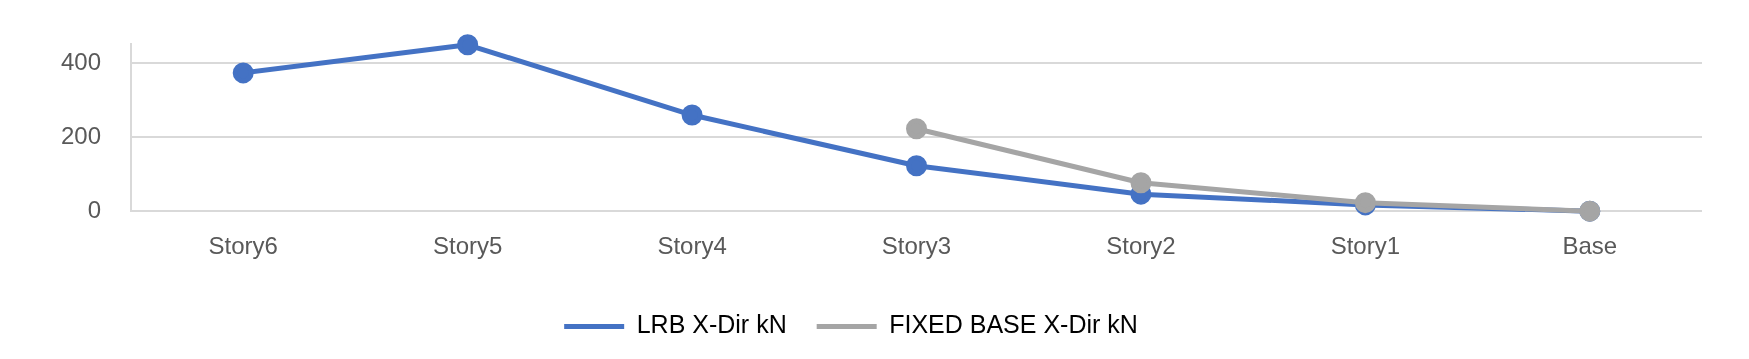 This screenshot has width=1749, height=359. Describe the element at coordinates (94, 209) in the screenshot. I see `y-tick-label: 0` at that location.